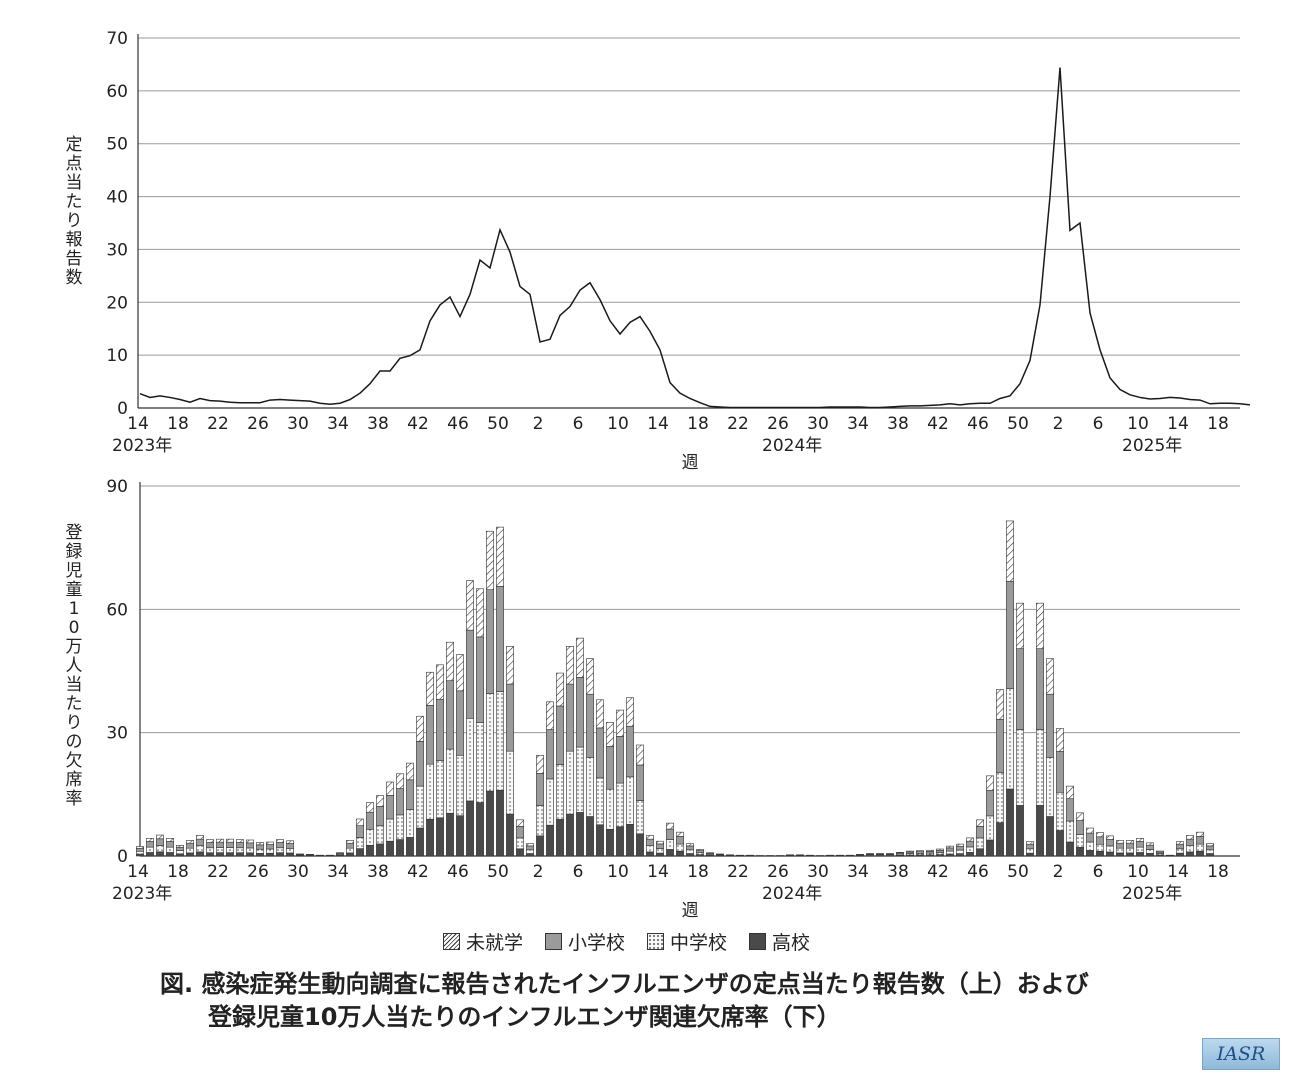 The width and height of the screenshot is (1306, 1080). Describe the element at coordinates (122, 409) in the screenshot. I see `top-y-tick-label: 0` at that location.